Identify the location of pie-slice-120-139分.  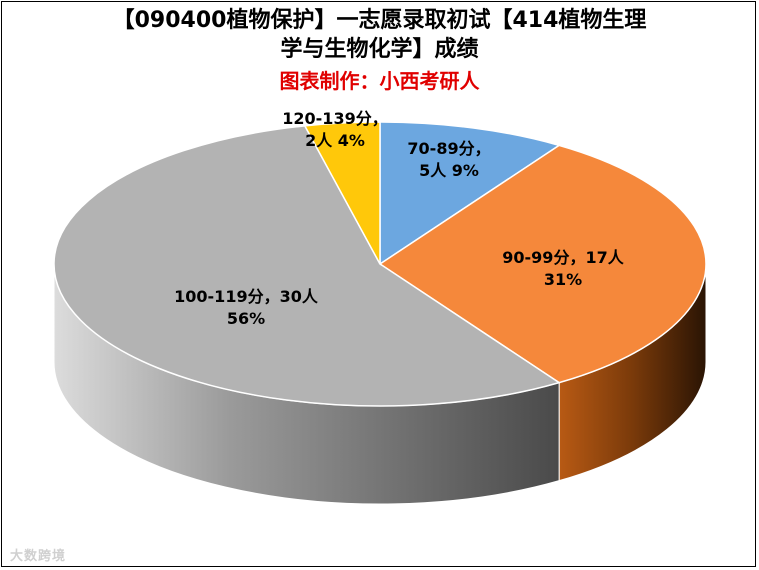
(342, 193).